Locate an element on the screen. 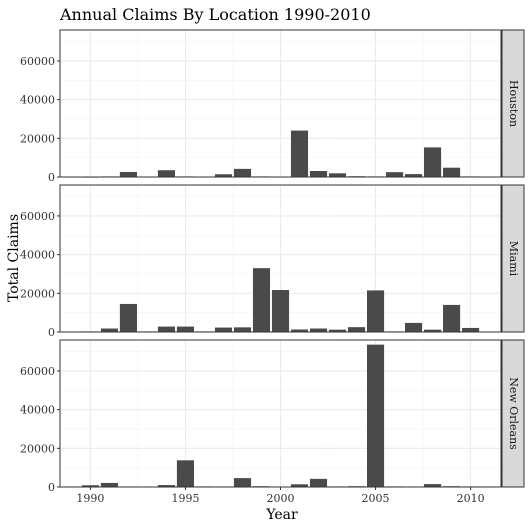 The height and width of the screenshot is (528, 532). facet-strip-label: New Orleans is located at coordinates (513, 413).